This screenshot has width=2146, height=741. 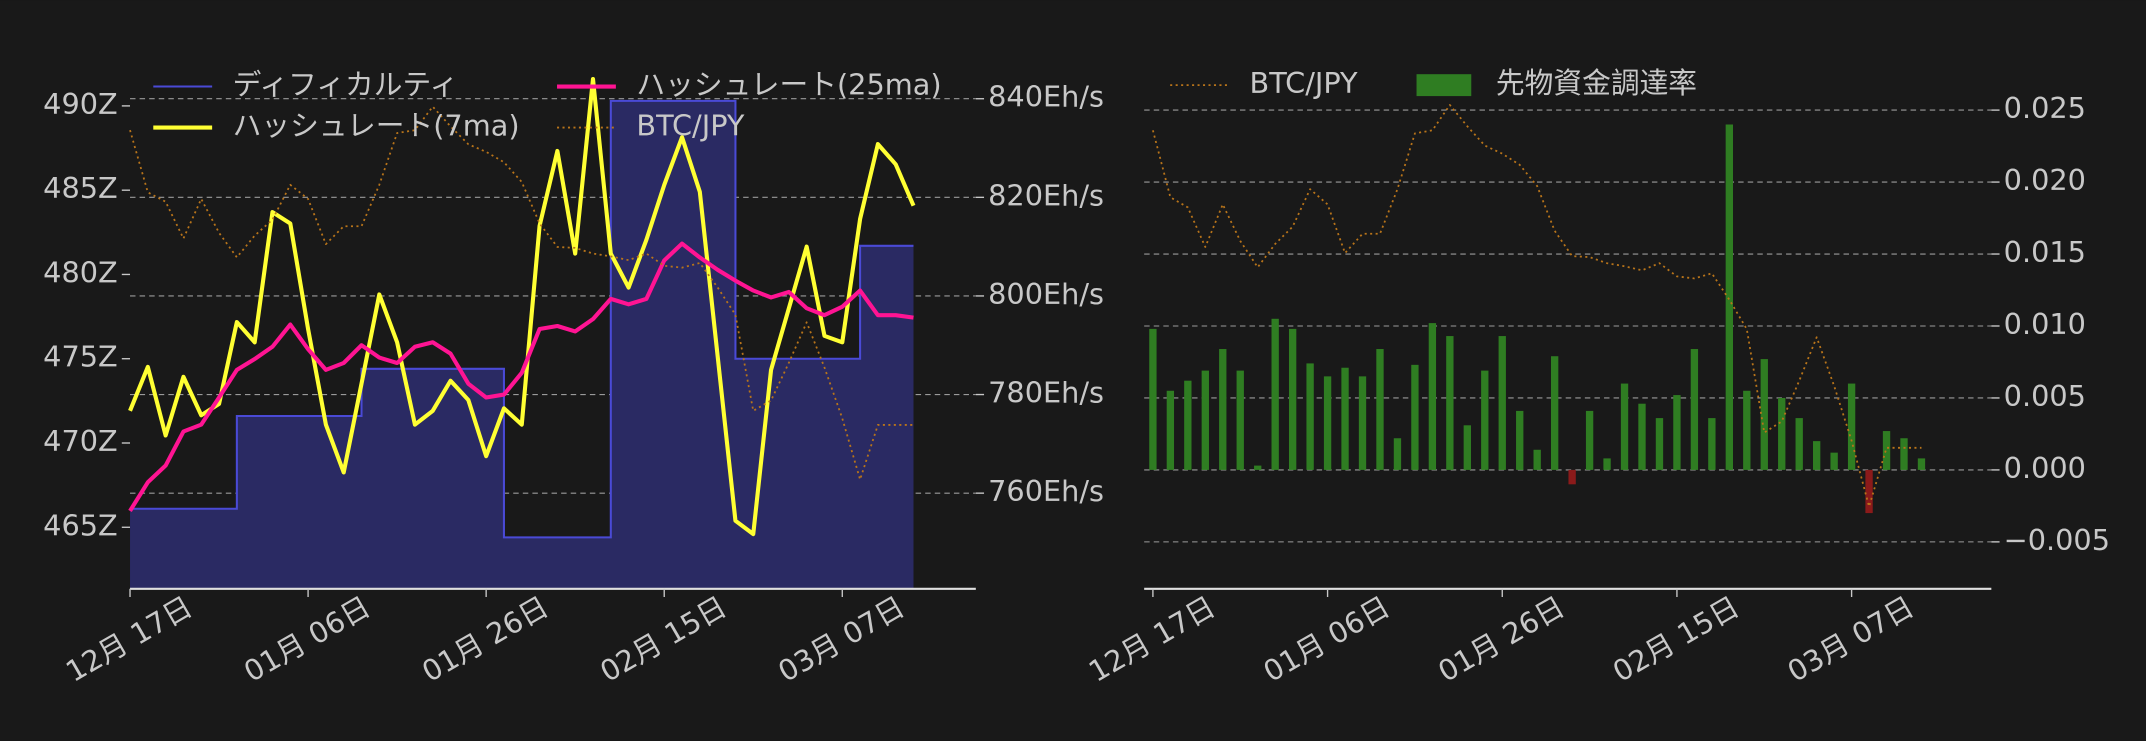 What do you see at coordinates (1046, 195) in the screenshot?
I see `y2-tick-label: 820Eh/s` at bounding box center [1046, 195].